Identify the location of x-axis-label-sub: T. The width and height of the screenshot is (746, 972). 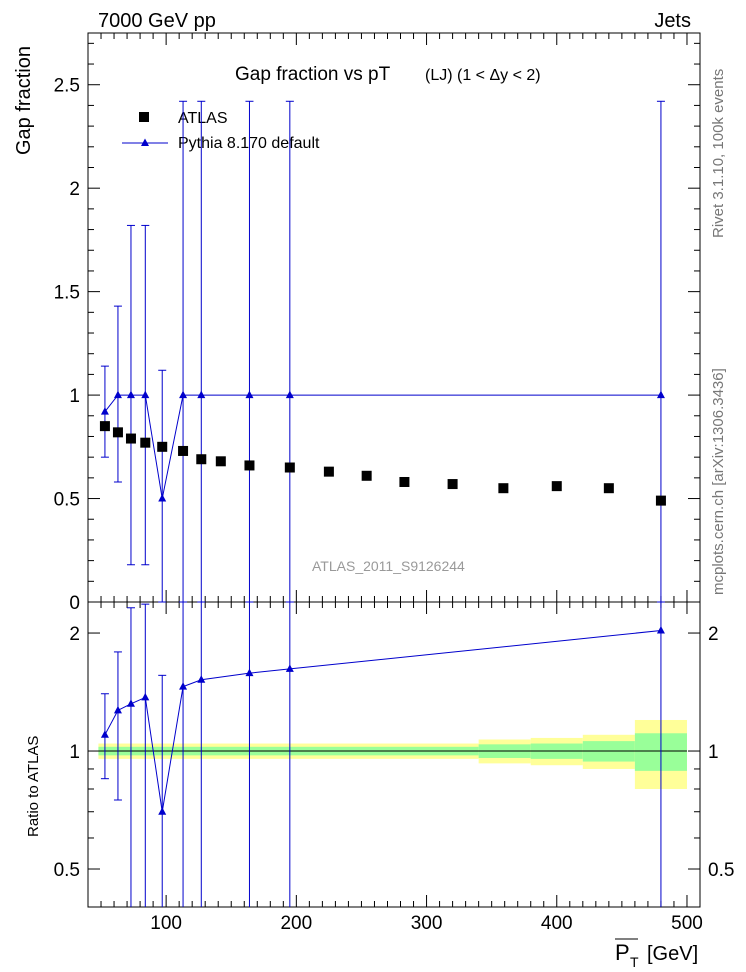
(634, 962).